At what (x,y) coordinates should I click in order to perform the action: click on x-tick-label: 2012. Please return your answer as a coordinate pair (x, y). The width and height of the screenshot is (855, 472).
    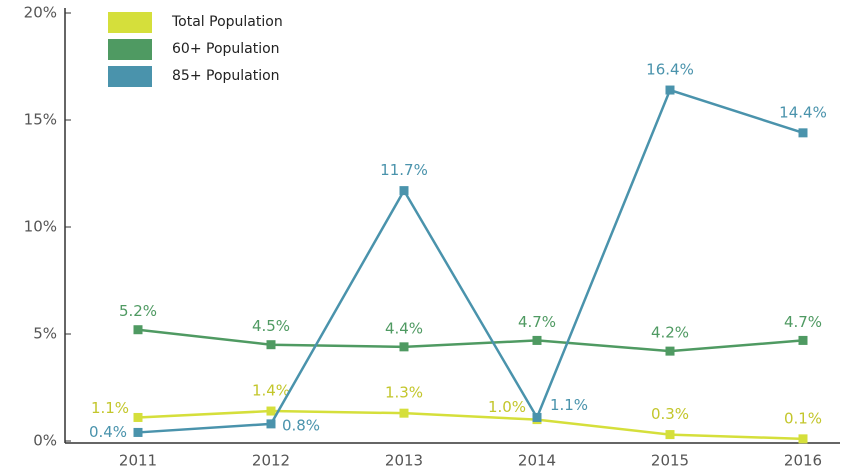
    Looking at the image, I should click on (271, 461).